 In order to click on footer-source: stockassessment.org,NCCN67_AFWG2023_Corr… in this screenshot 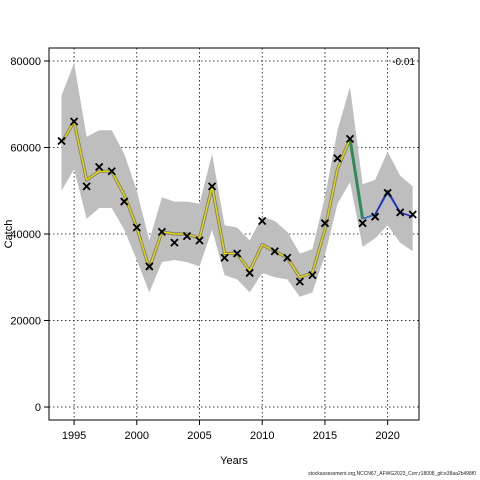, I will do `click(392, 474)`.